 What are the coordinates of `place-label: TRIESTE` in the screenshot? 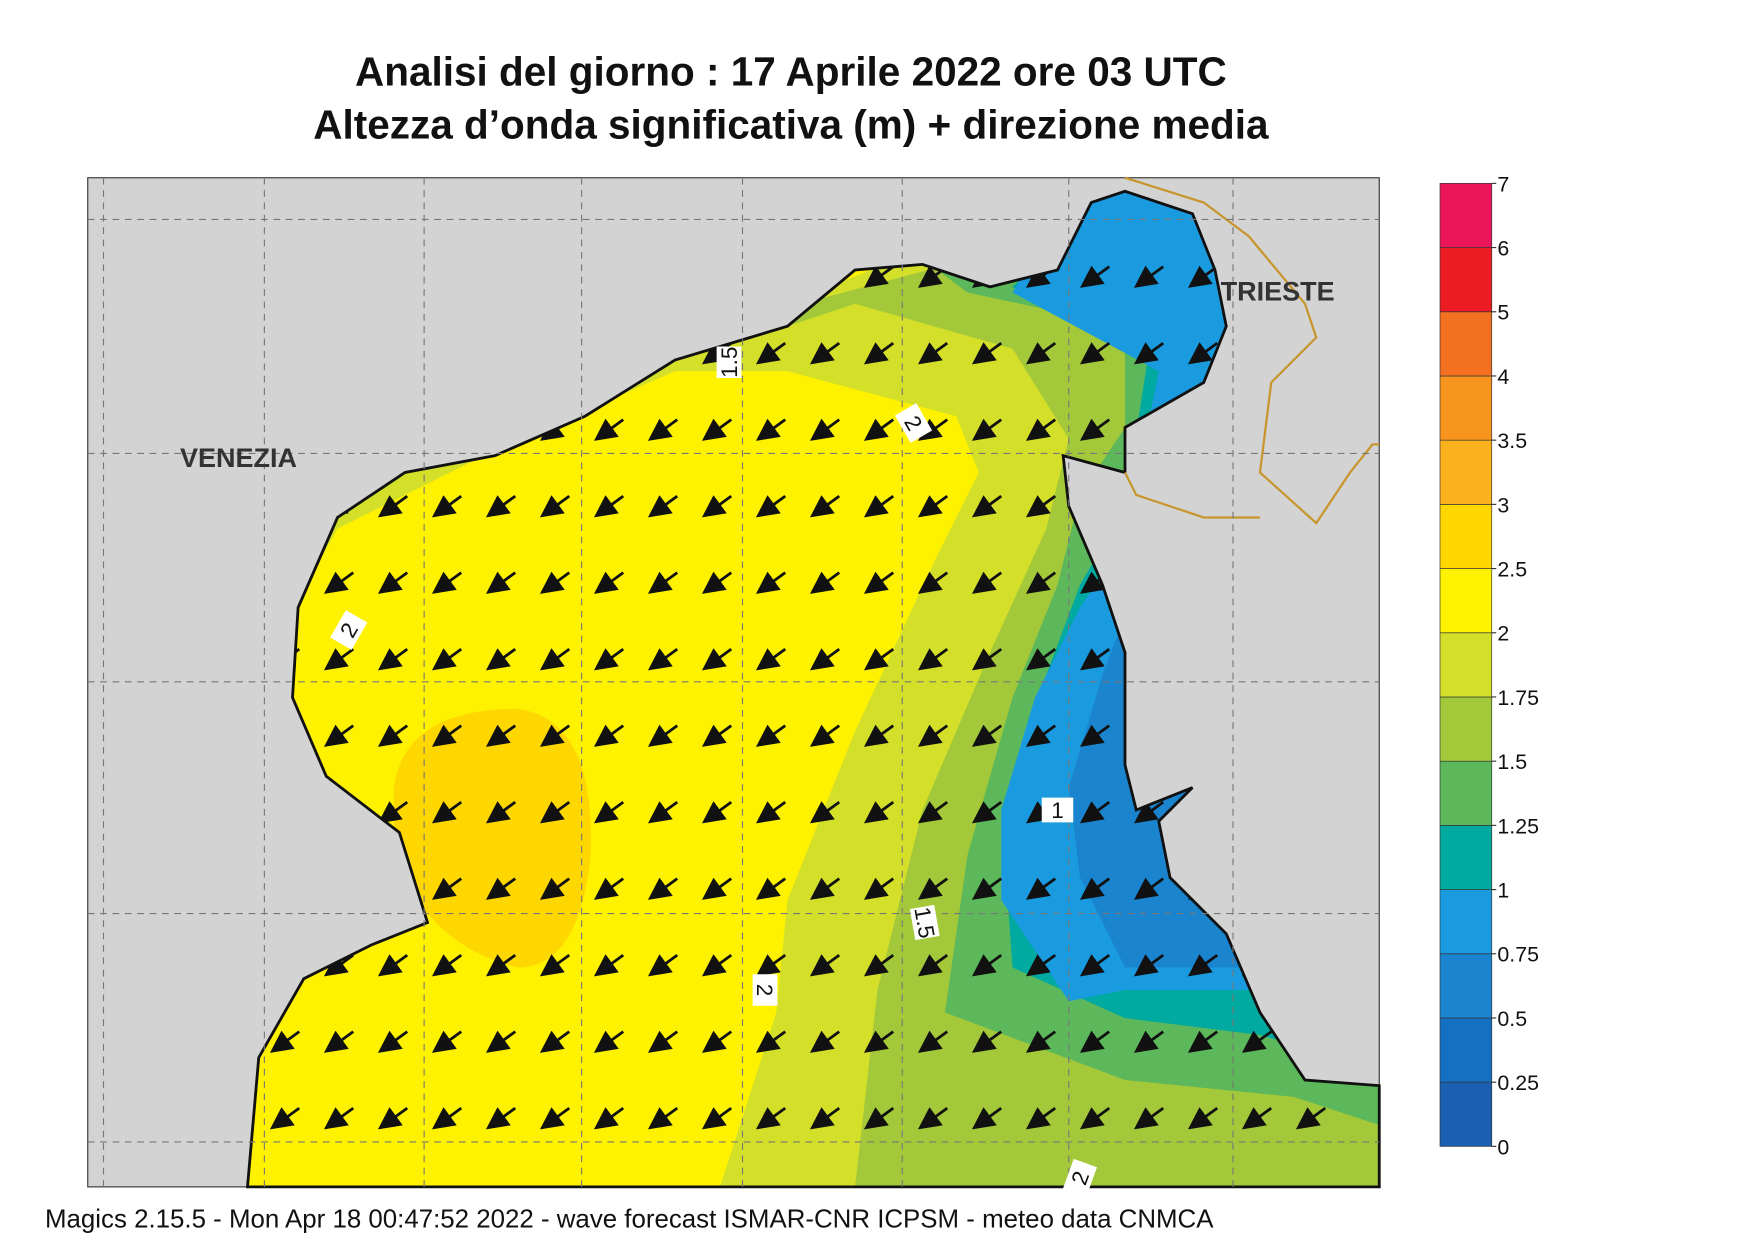 It's located at (1278, 291).